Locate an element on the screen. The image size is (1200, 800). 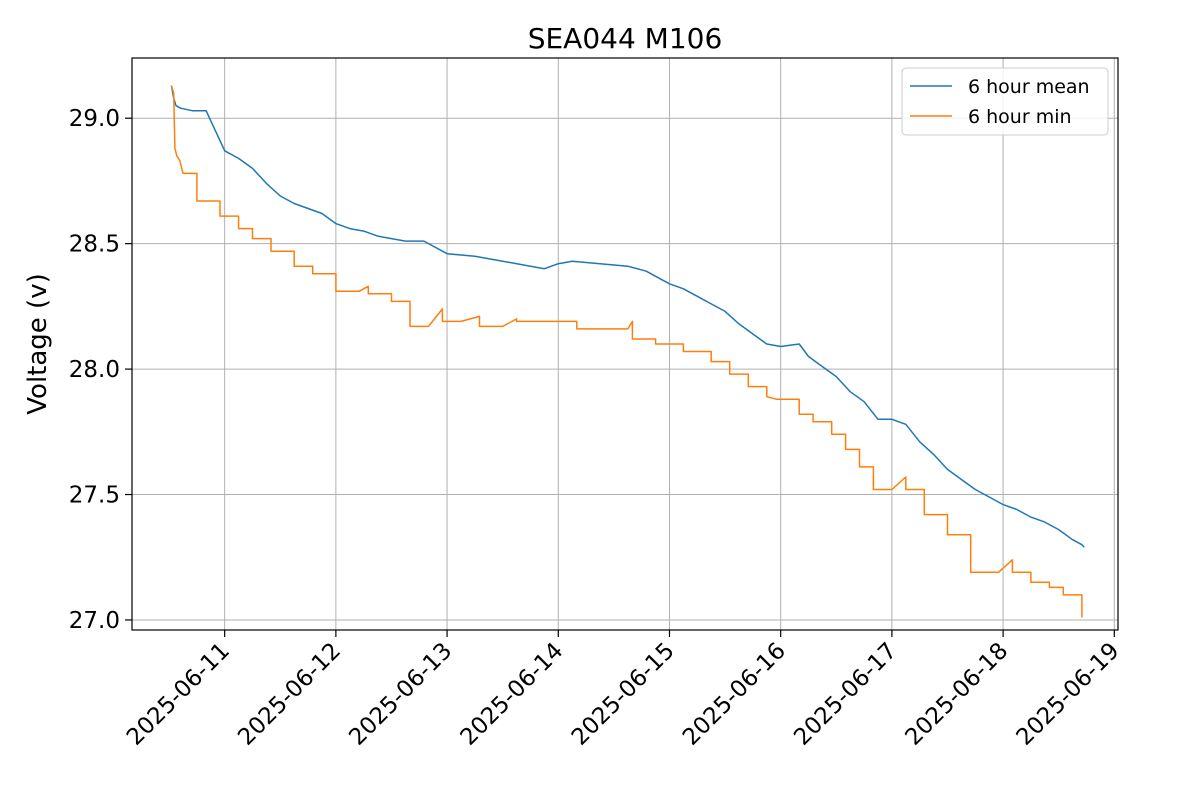
legend: 6 hour mean 6 hour min is located at coordinates (1005, 101).